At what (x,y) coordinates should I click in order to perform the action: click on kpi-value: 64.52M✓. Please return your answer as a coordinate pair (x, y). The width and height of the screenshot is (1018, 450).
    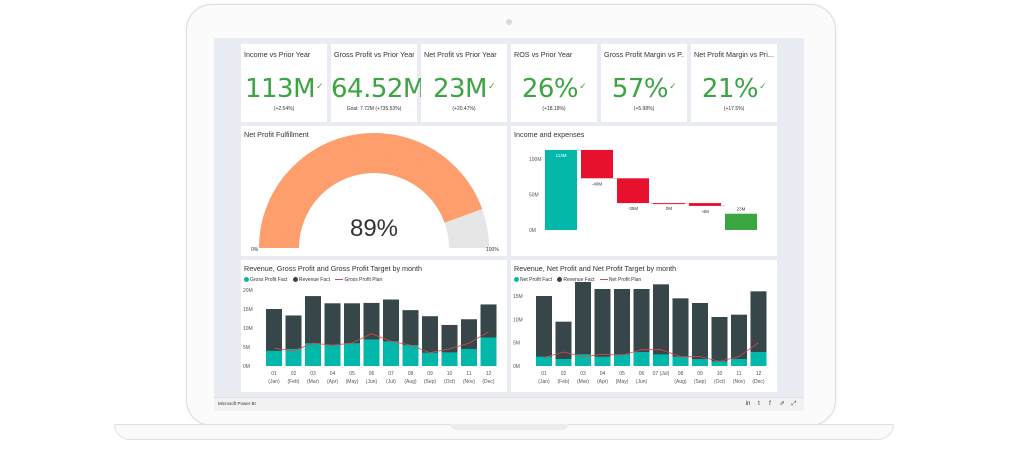
    Looking at the image, I should click on (382, 89).